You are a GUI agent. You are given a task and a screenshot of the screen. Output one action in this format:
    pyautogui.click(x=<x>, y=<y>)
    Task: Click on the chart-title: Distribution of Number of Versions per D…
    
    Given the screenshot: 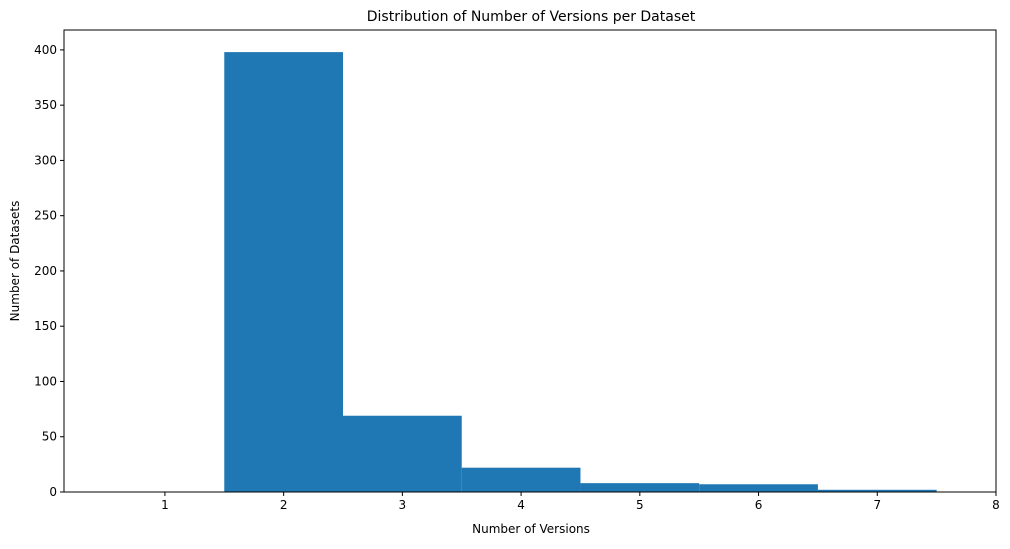 What is the action you would take?
    pyautogui.click(x=531, y=17)
    